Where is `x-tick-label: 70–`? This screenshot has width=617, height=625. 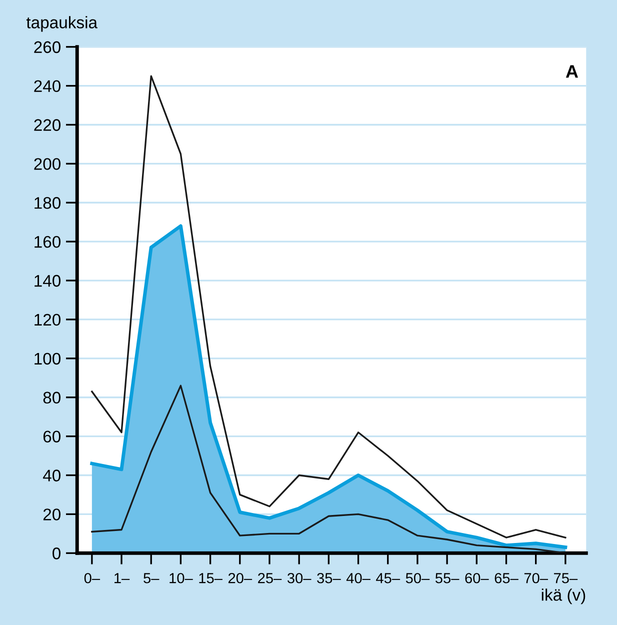
x-tick-label: 70– is located at coordinates (536, 578).